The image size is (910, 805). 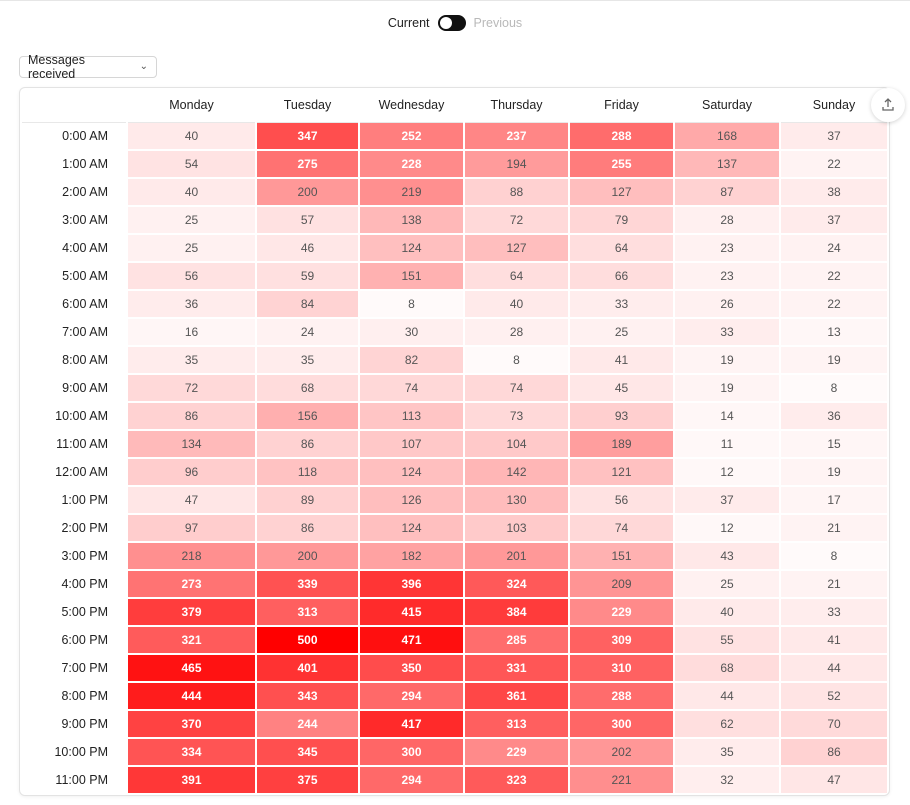 I want to click on heatmap-cell: 331, so click(x=516, y=669).